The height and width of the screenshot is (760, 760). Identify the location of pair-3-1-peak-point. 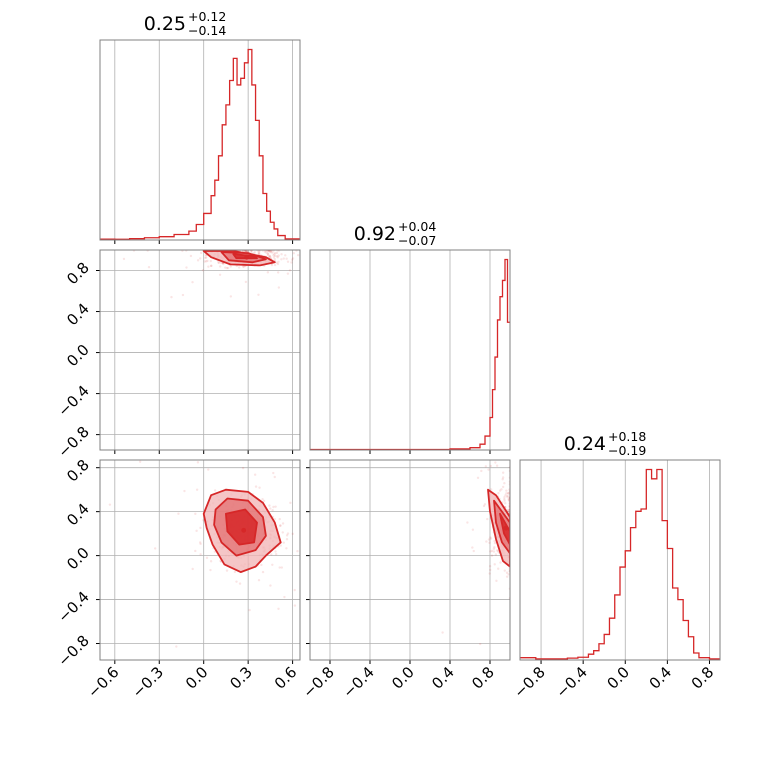
(244, 530).